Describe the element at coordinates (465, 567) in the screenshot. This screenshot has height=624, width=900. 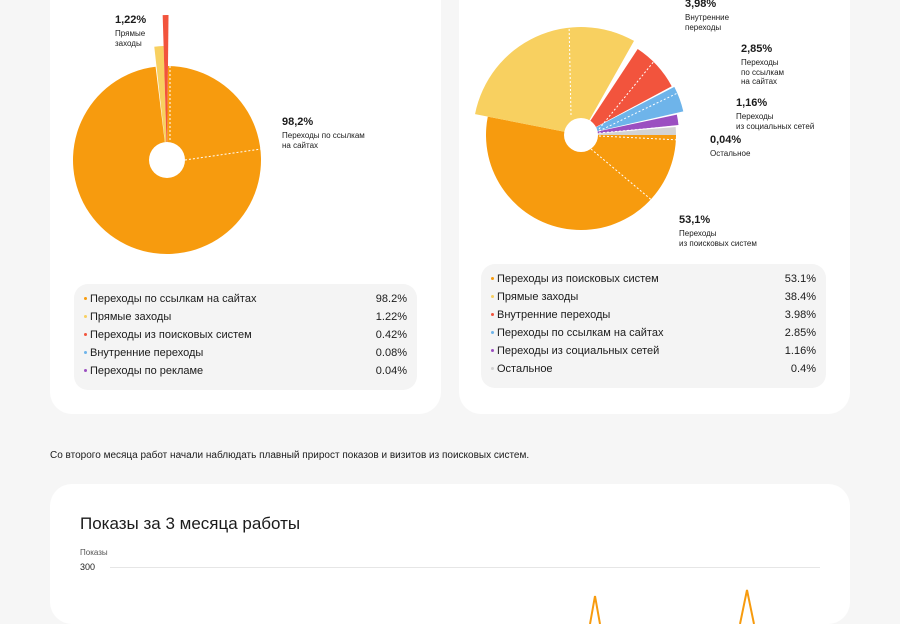
I see `gridline` at that location.